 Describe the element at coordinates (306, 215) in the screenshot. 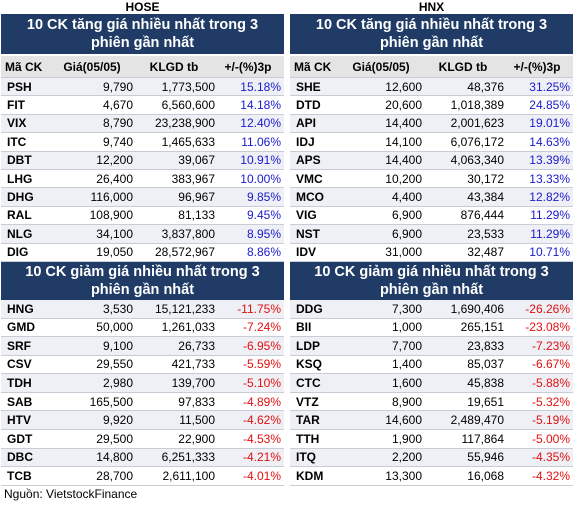

I see `cell: VIG` at that location.